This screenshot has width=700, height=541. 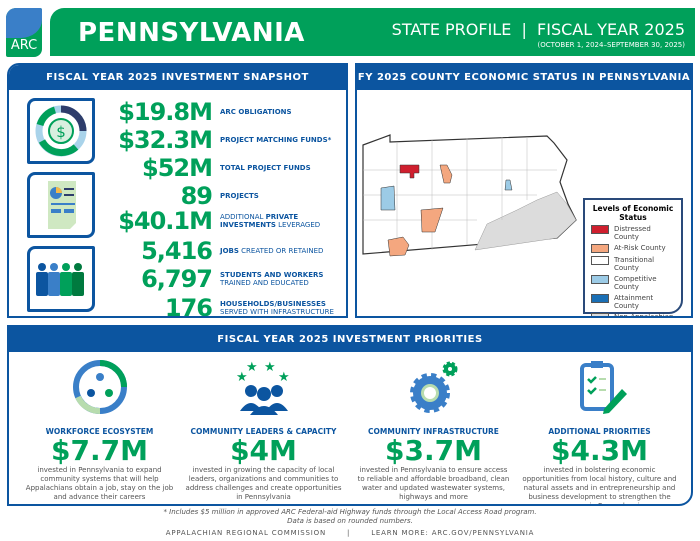 I want to click on snapshot-title: FISCAL YEAR 2025 INVESTMENT SNAPSHOT, so click(x=177, y=77).